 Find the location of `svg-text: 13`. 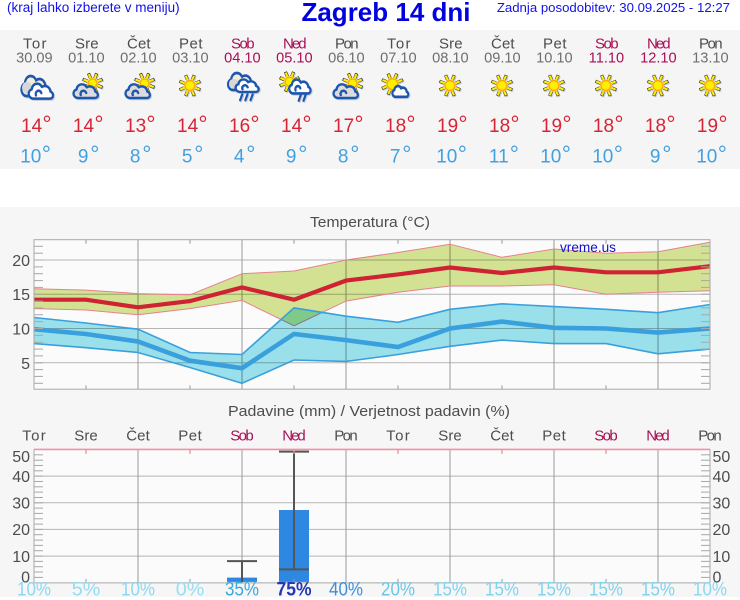

svg-text: 13 is located at coordinates (135, 126).